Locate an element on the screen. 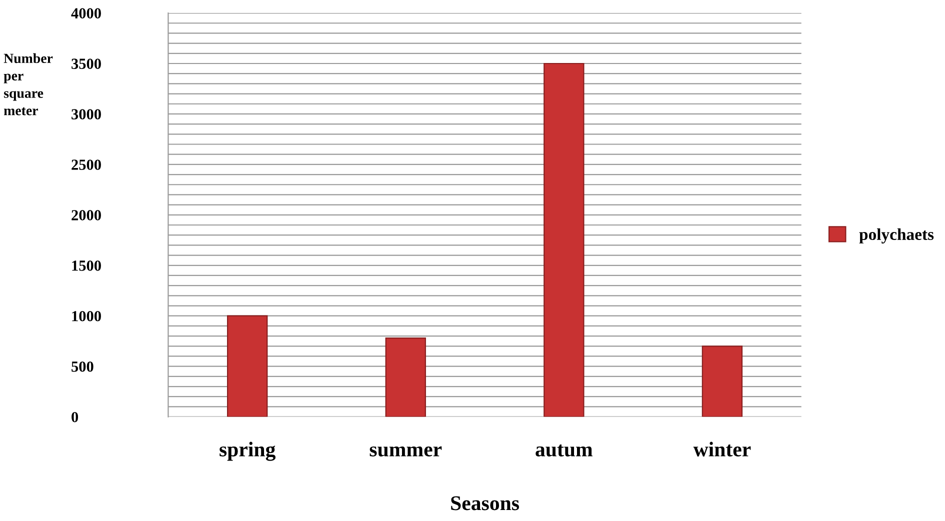 This screenshot has height=521, width=945. x-tick-label: spring is located at coordinates (248, 451).